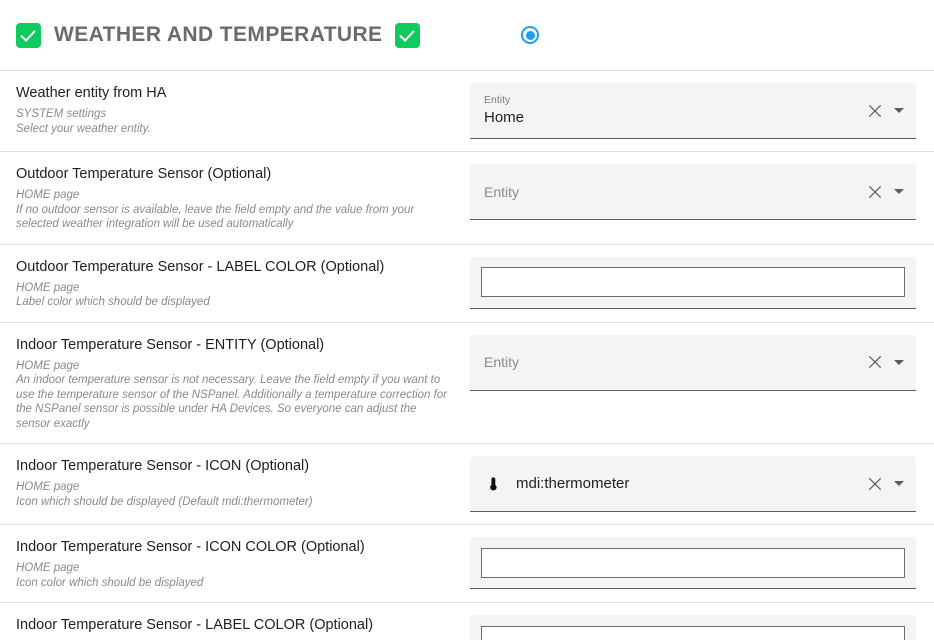  I want to click on field-value-row: mdi:thermometer, so click(675, 484).